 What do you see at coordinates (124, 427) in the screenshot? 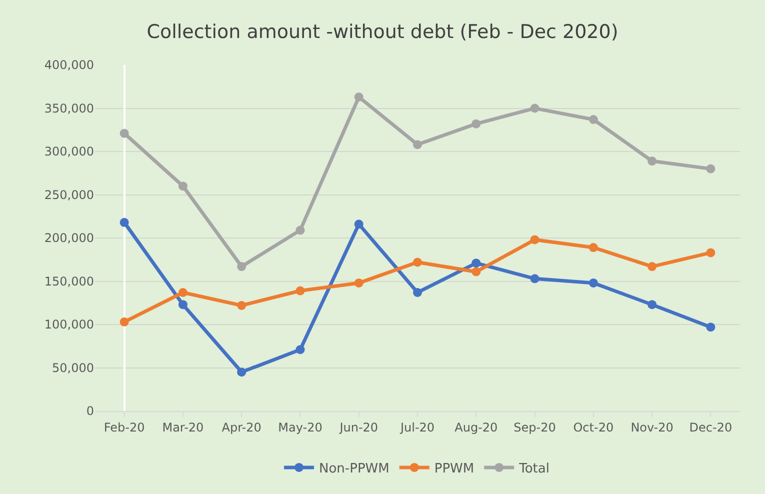
I see `x-tick-label: Feb-20` at bounding box center [124, 427].